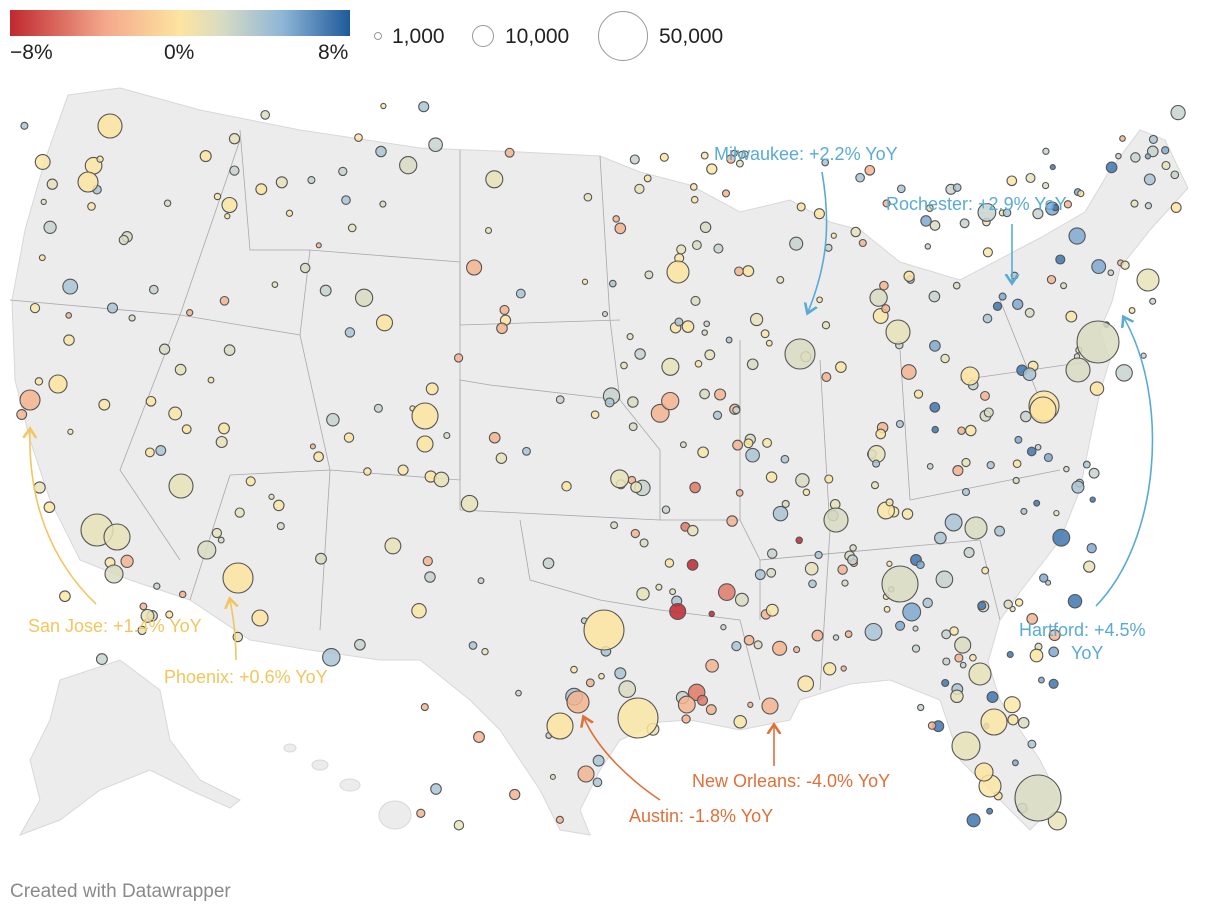 This screenshot has width=1220, height=916. I want to click on san-jose-label: San Jose: +1.4% YoY, so click(115, 626).